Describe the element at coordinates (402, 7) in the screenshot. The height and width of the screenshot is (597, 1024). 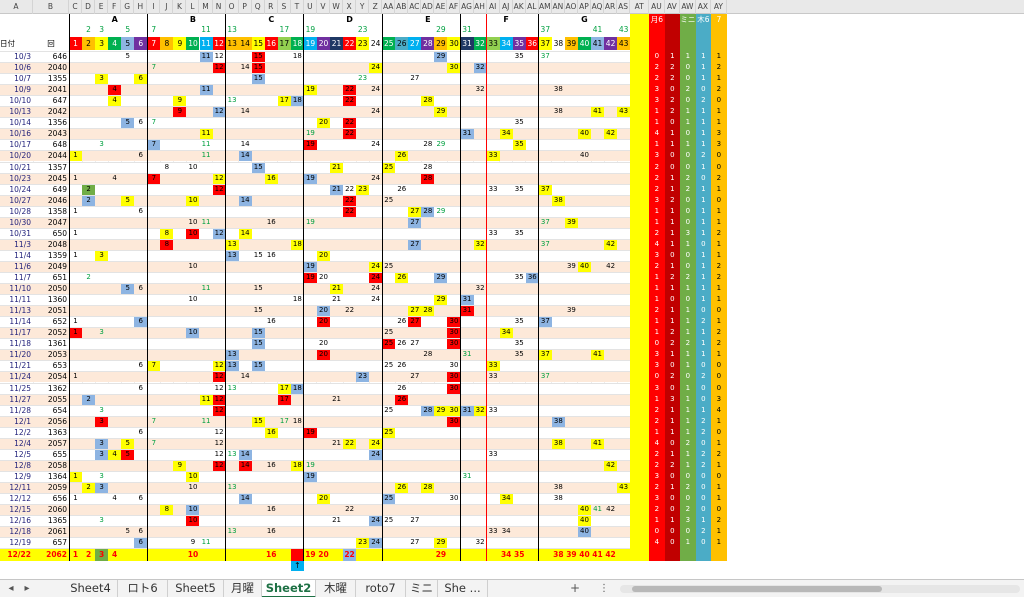
I see `column-header-ab: AB` at that location.